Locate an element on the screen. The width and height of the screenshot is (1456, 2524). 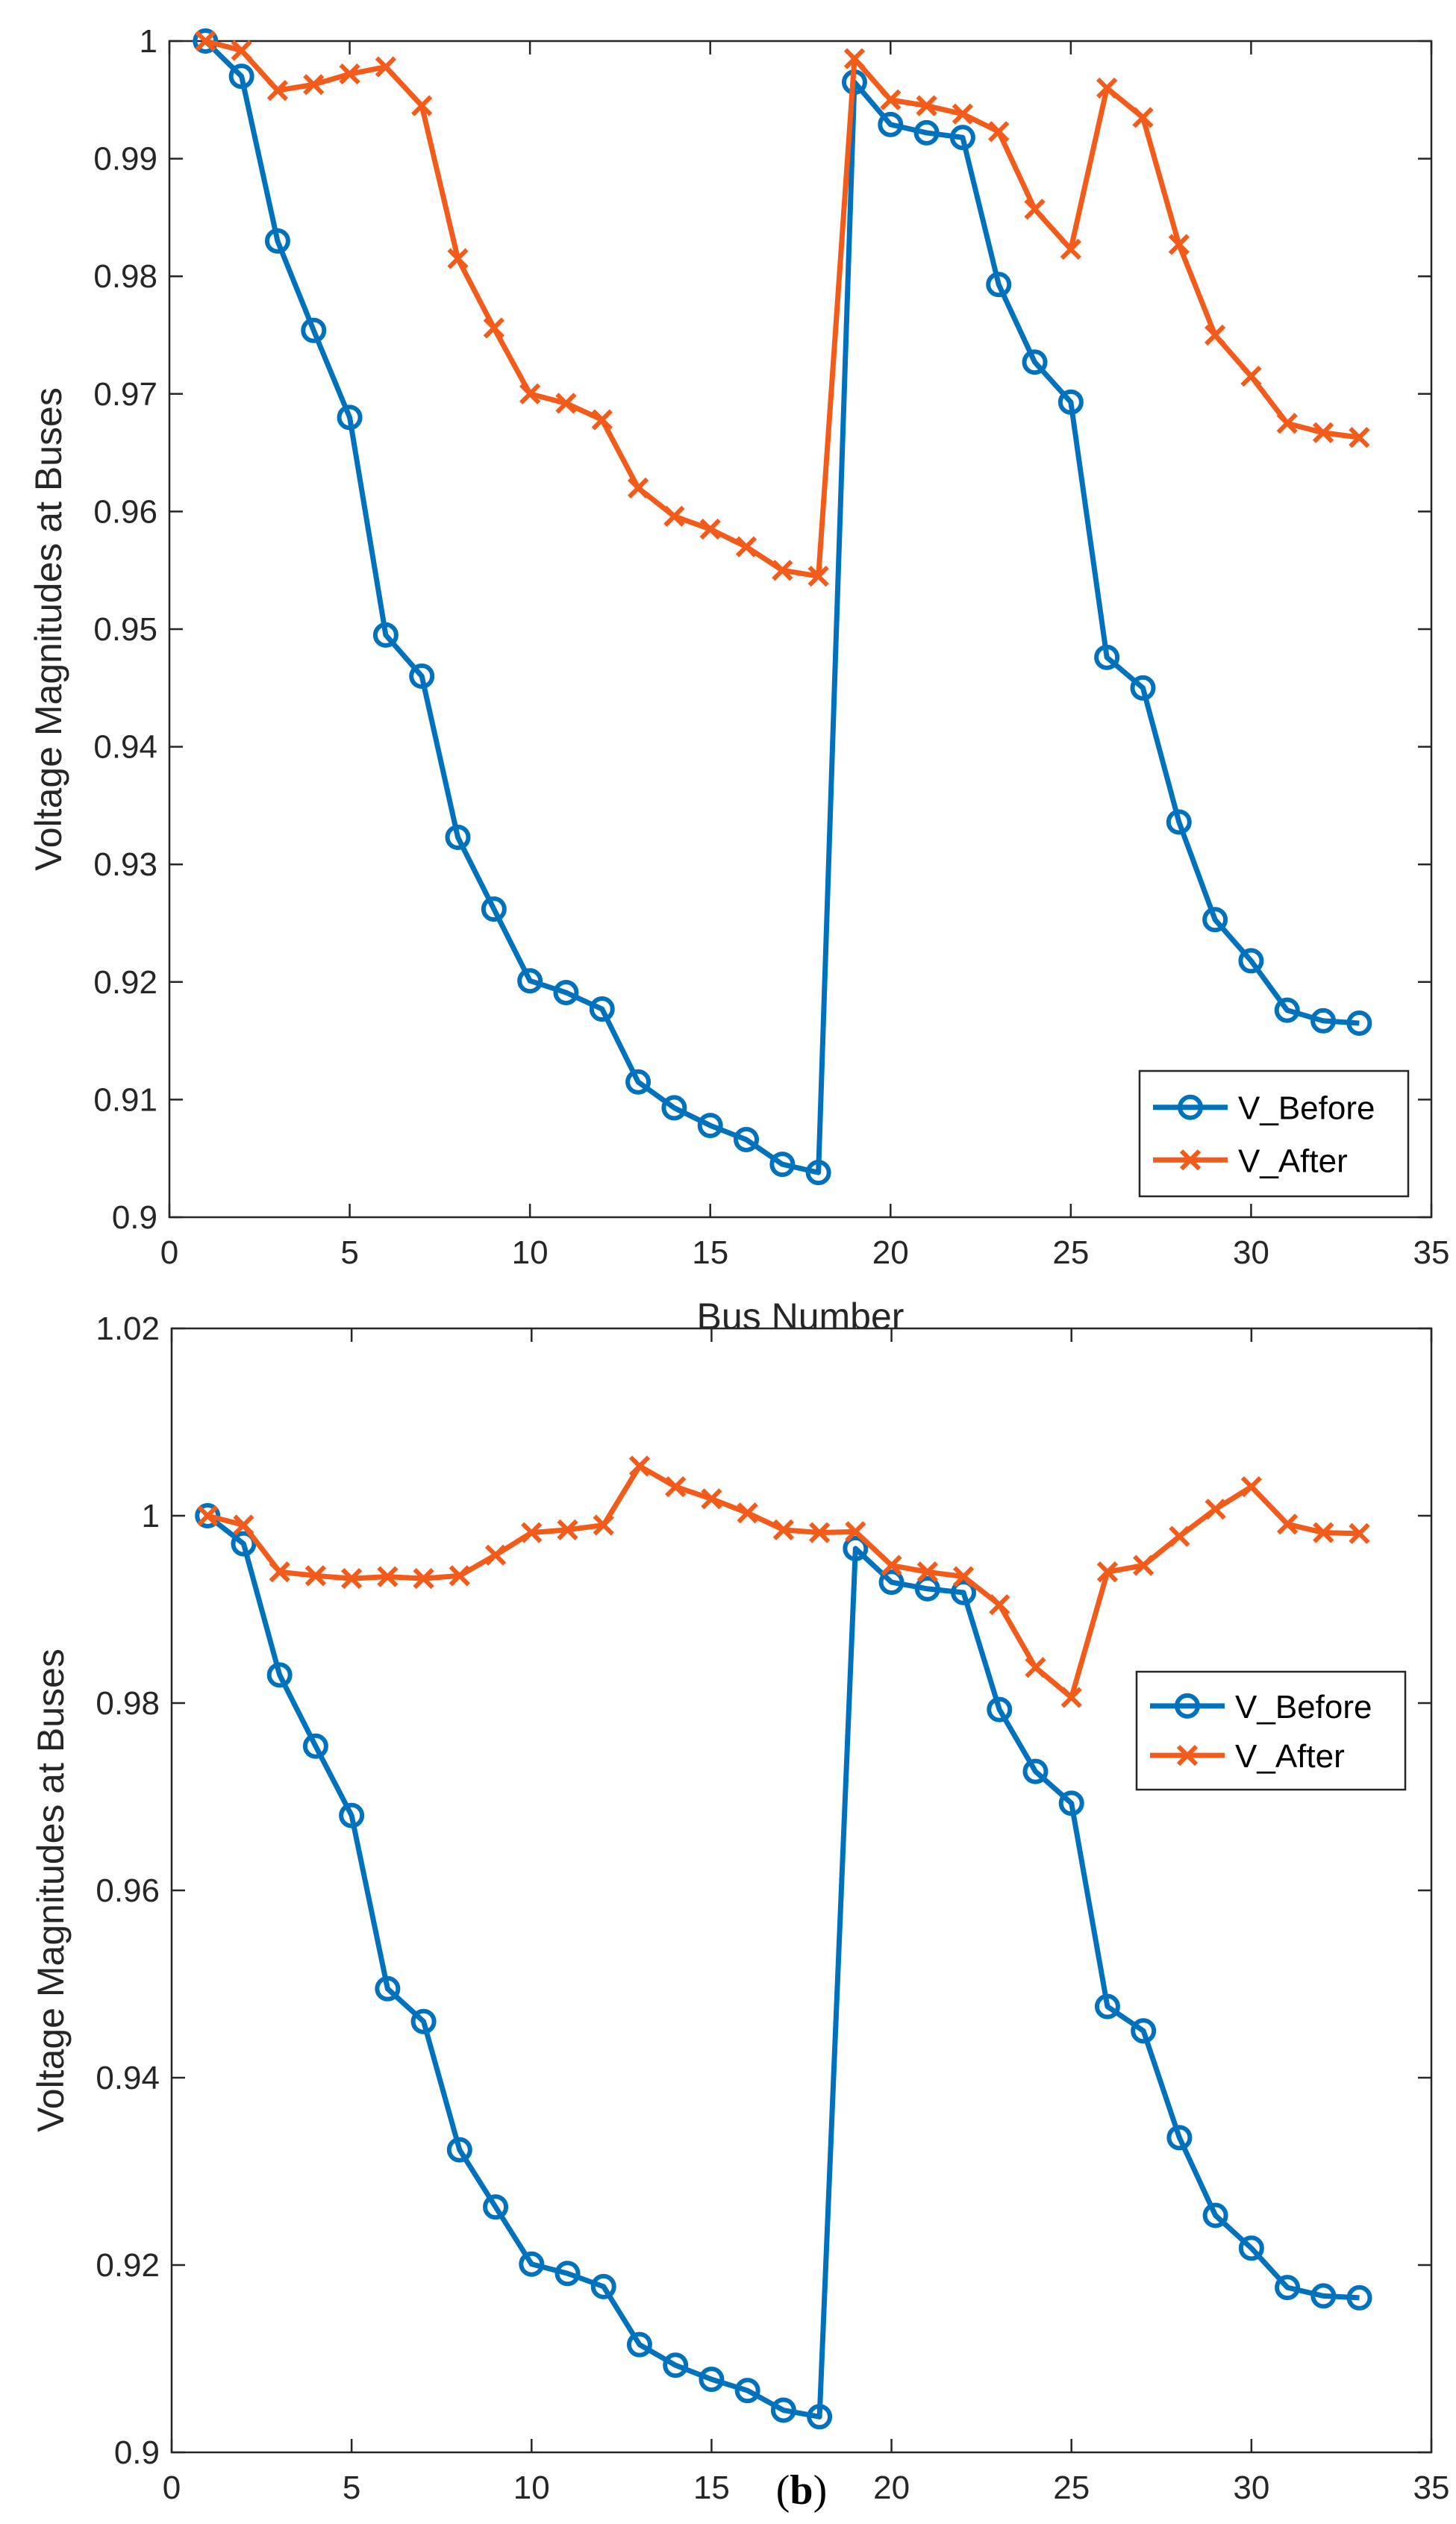
y-tick-label: 0.99 is located at coordinates (125, 160).